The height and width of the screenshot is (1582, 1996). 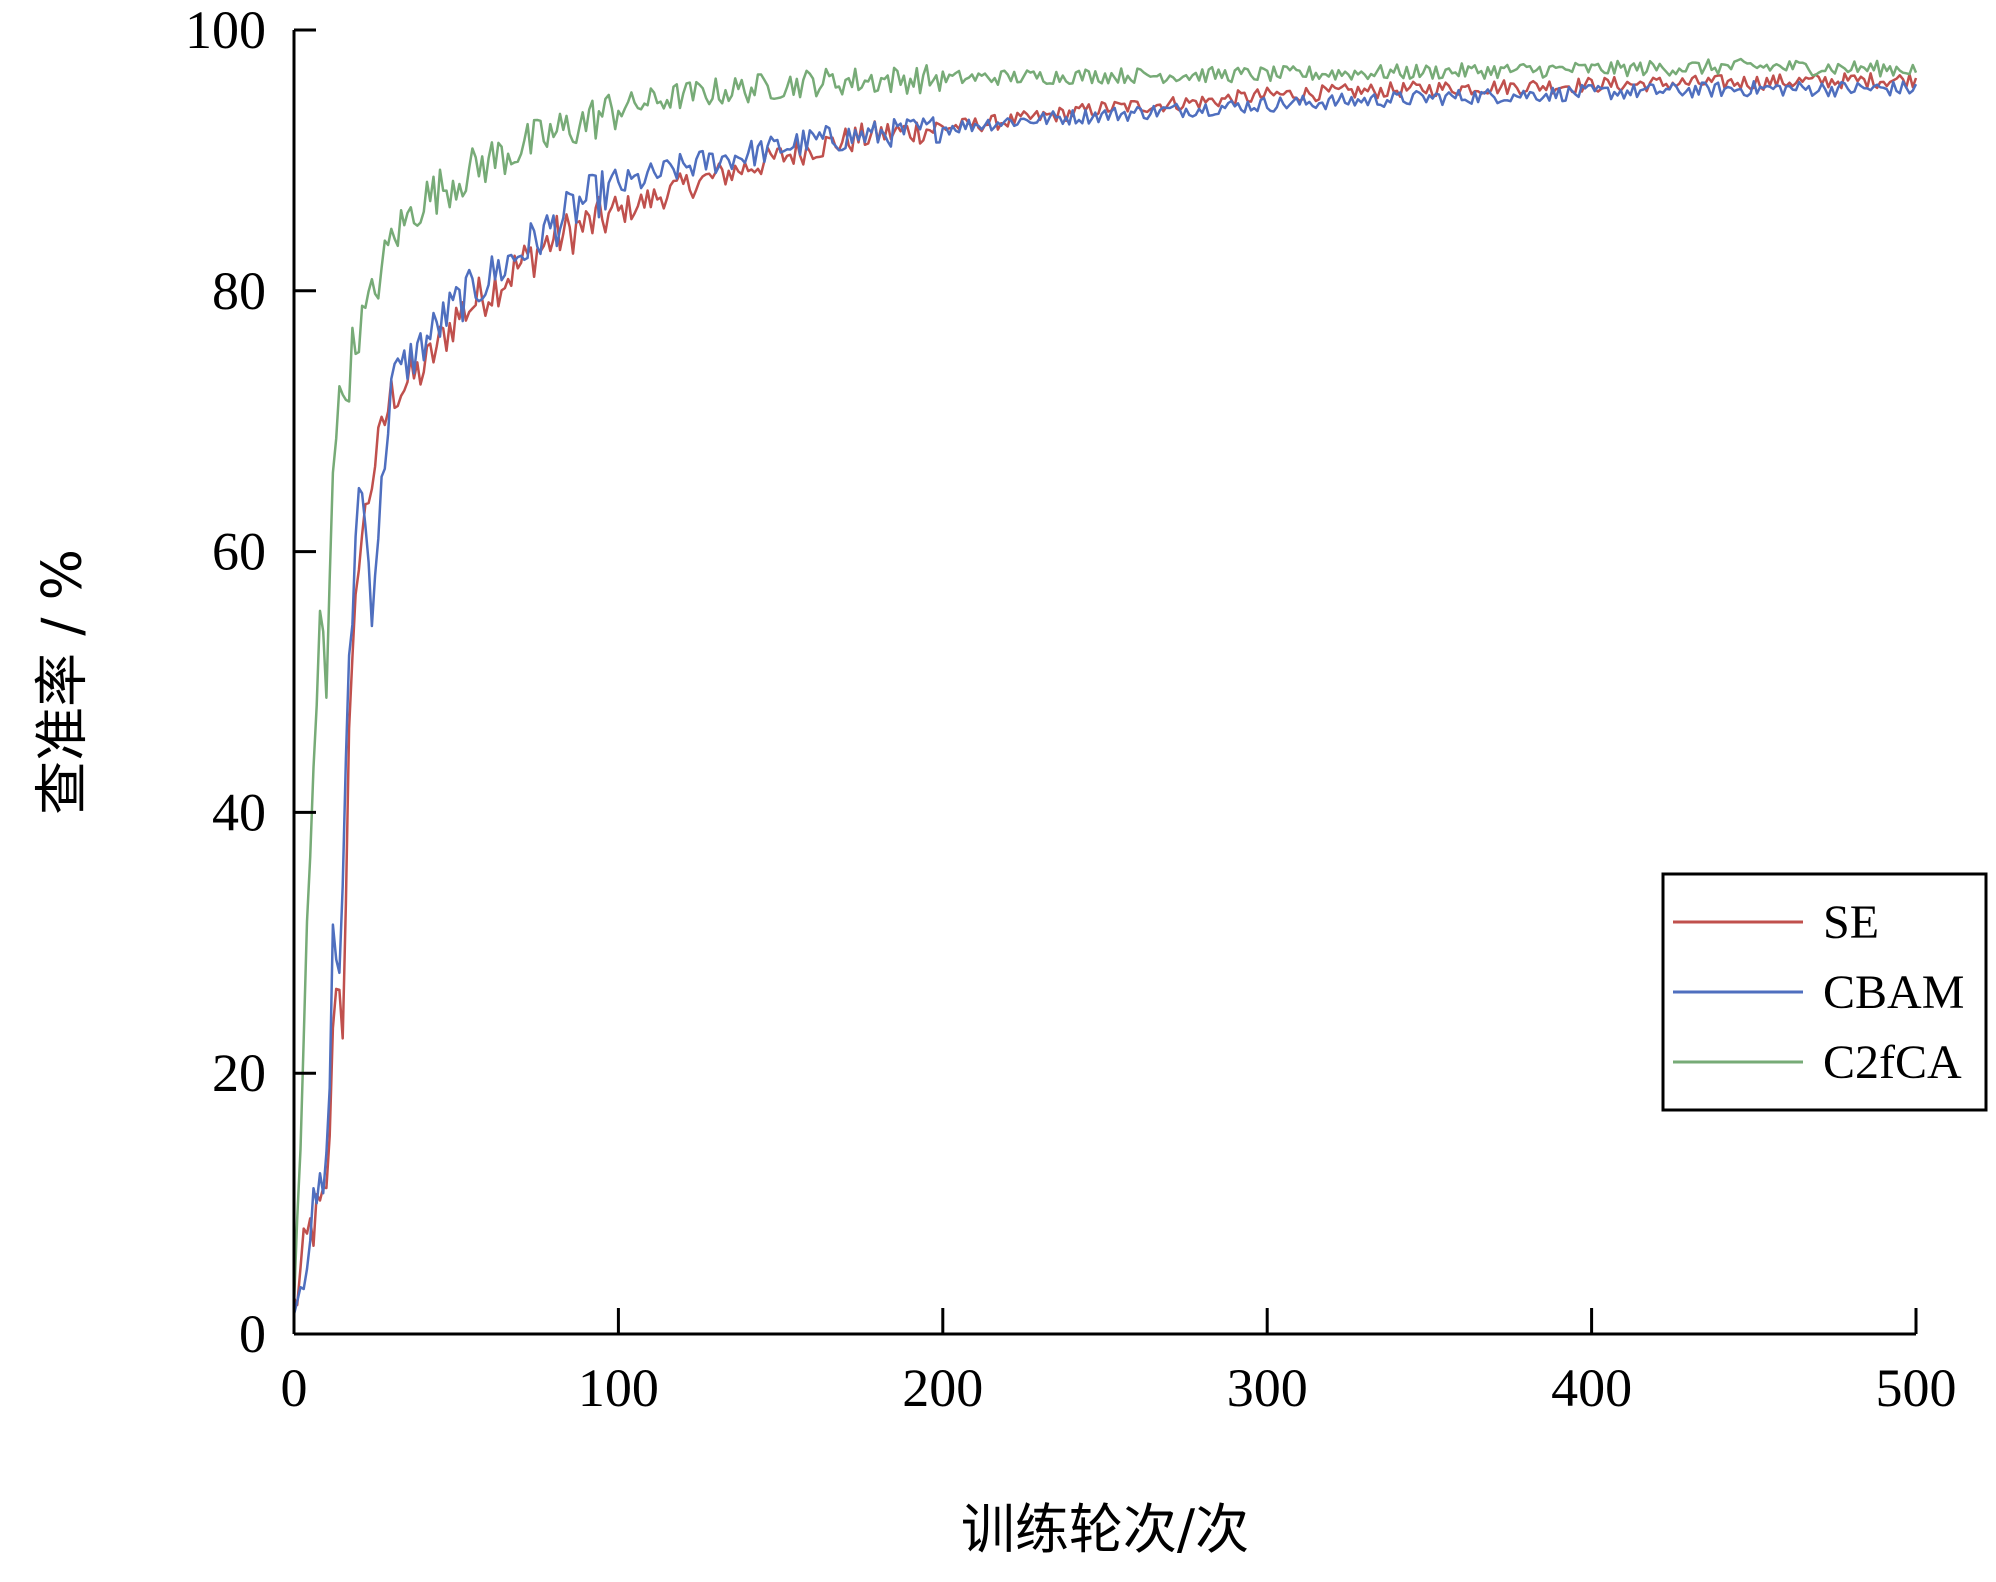 I want to click on x-tick-label: 300, so click(x=1267, y=1388).